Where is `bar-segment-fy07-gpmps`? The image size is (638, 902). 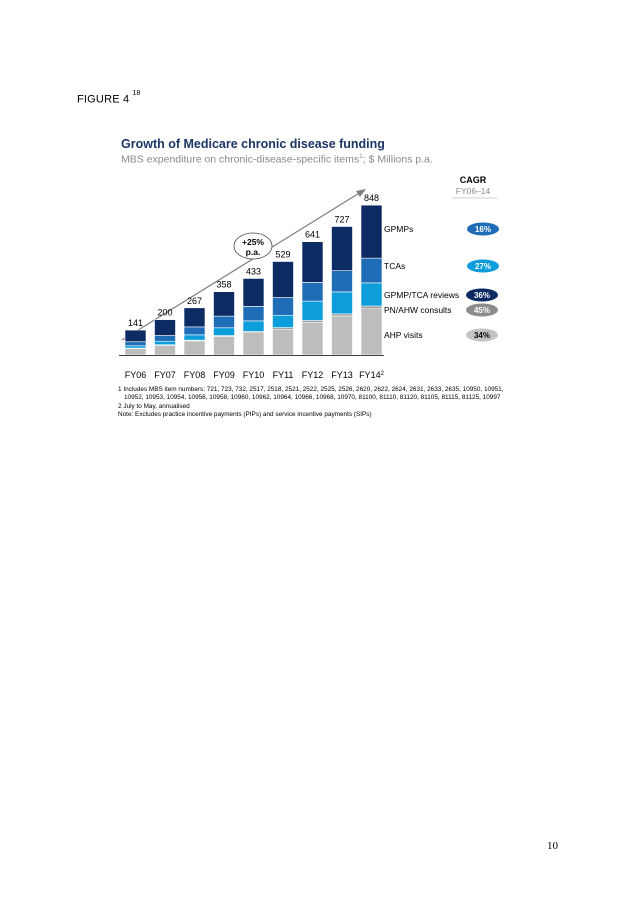
bar-segment-fy07-gpmps is located at coordinates (165, 327).